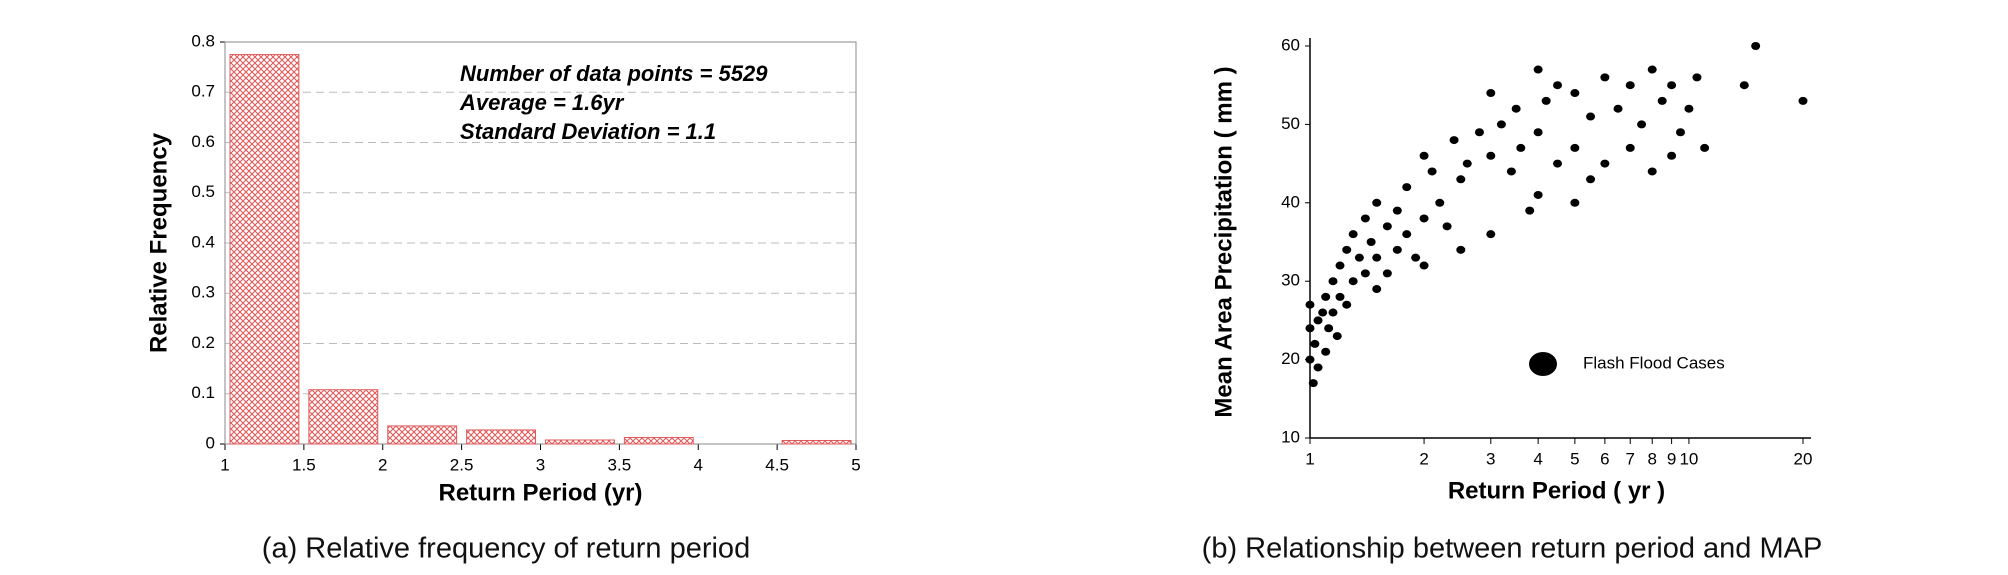 The height and width of the screenshot is (575, 2008). What do you see at coordinates (1290, 44) in the screenshot?
I see `y-tick-label: 60` at bounding box center [1290, 44].